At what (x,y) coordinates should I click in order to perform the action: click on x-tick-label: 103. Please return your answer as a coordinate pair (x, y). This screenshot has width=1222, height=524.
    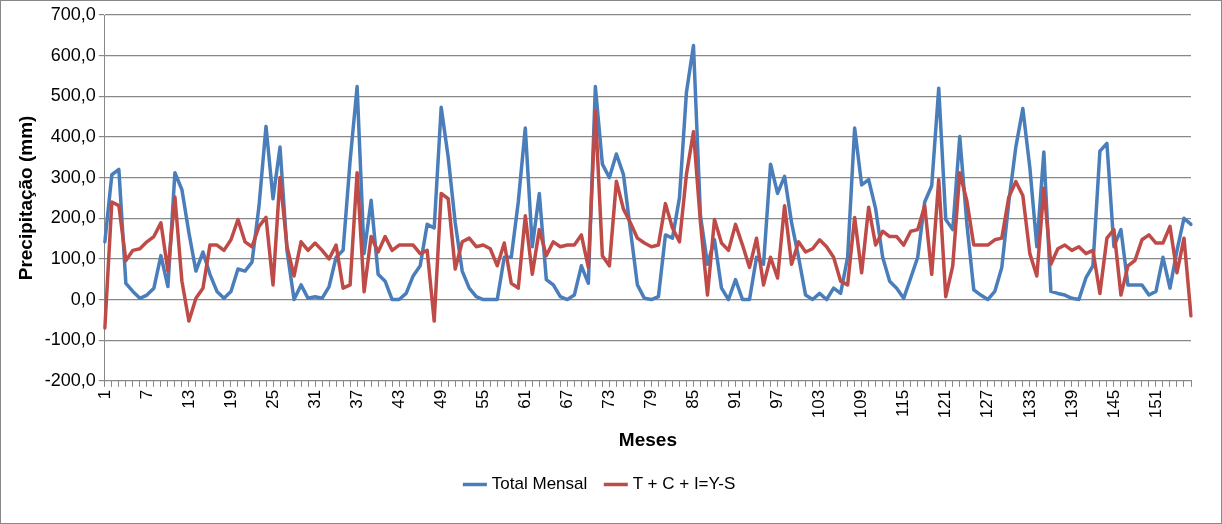
    Looking at the image, I should click on (819, 404).